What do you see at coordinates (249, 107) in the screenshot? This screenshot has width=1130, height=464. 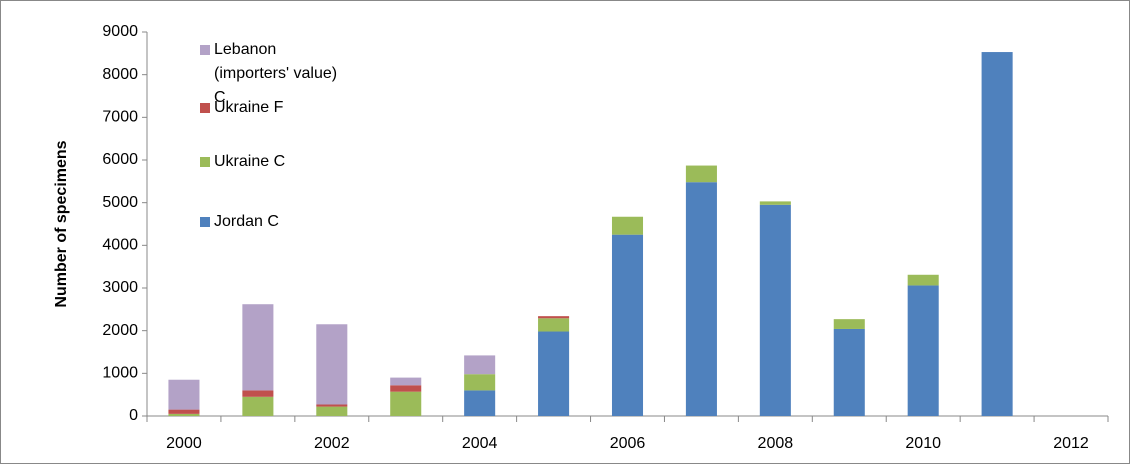 I see `legend-label: Ukraine F` at bounding box center [249, 107].